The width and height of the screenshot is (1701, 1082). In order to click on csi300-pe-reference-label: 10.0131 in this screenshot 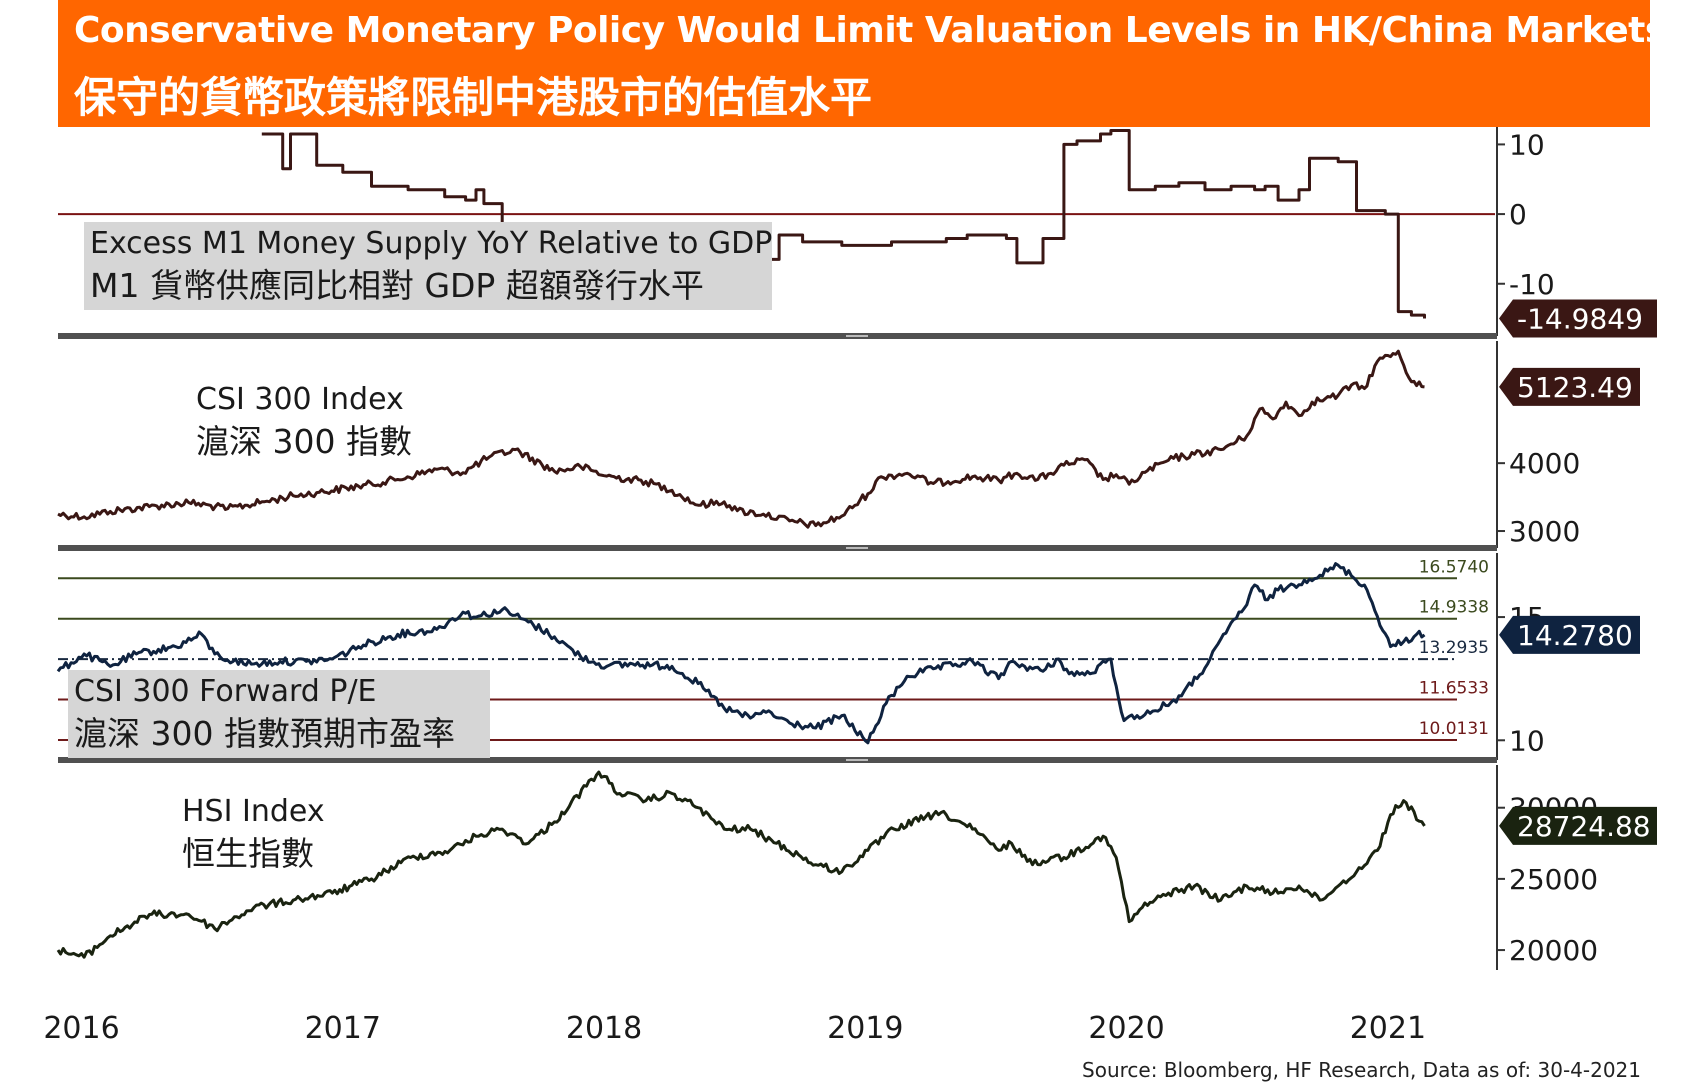, I will do `click(1454, 729)`.